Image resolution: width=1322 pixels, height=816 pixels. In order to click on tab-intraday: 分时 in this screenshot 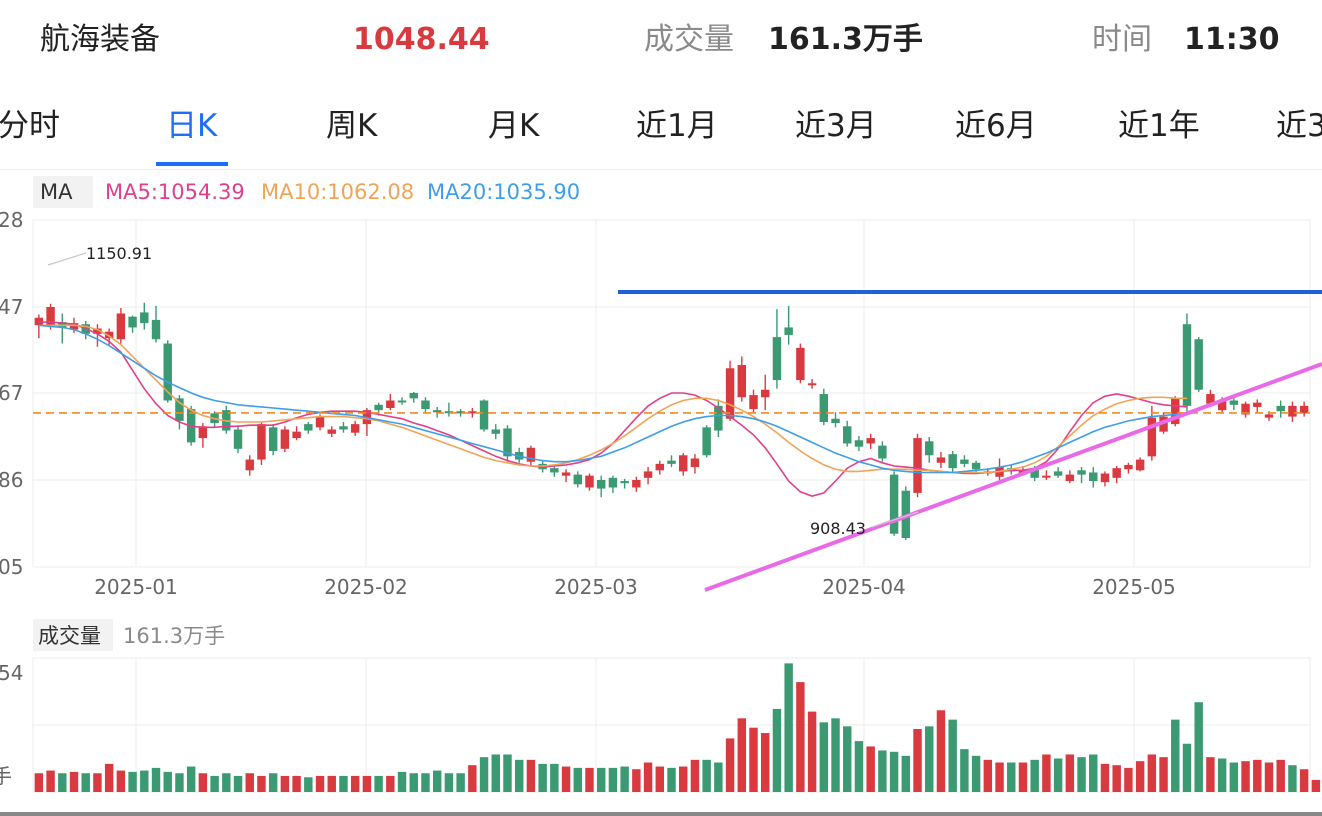, I will do `click(30, 126)`.